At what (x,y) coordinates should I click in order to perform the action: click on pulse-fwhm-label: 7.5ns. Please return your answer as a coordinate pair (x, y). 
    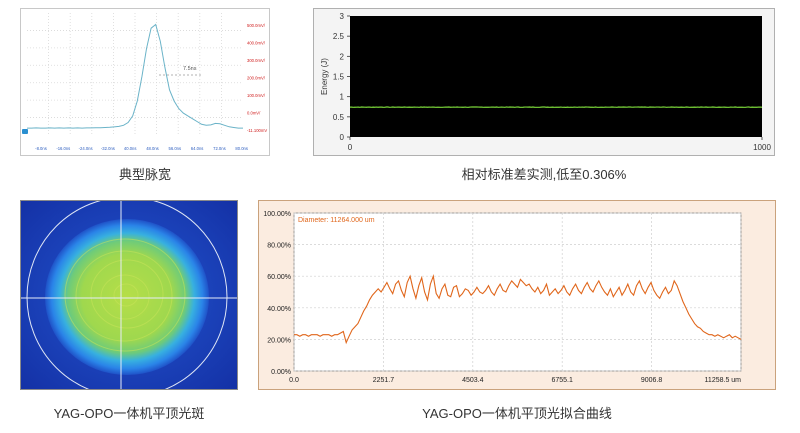
    Looking at the image, I should click on (190, 69).